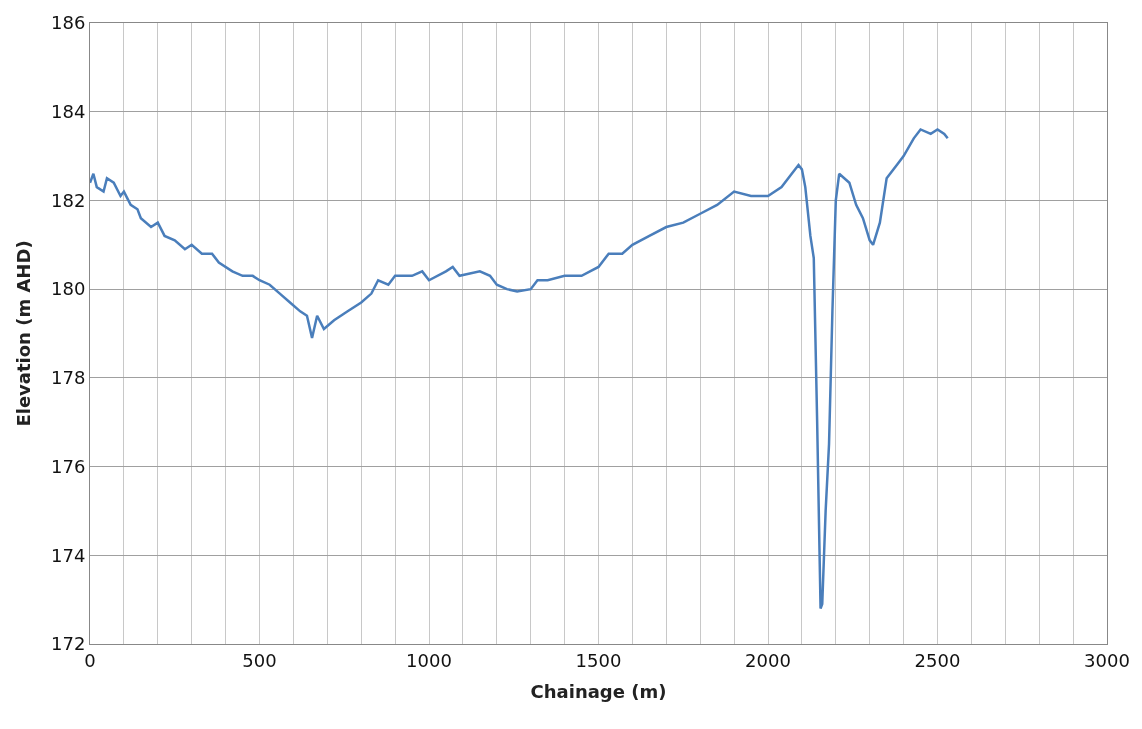  I want to click on y-tick-label: 176, so click(68, 466).